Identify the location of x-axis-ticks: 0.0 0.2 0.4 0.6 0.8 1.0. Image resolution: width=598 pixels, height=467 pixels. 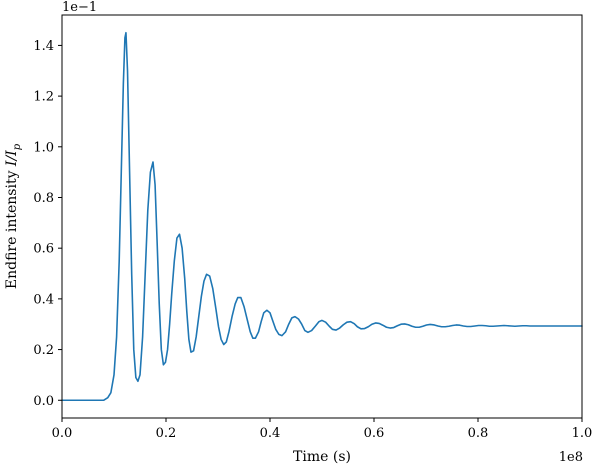
(322, 429).